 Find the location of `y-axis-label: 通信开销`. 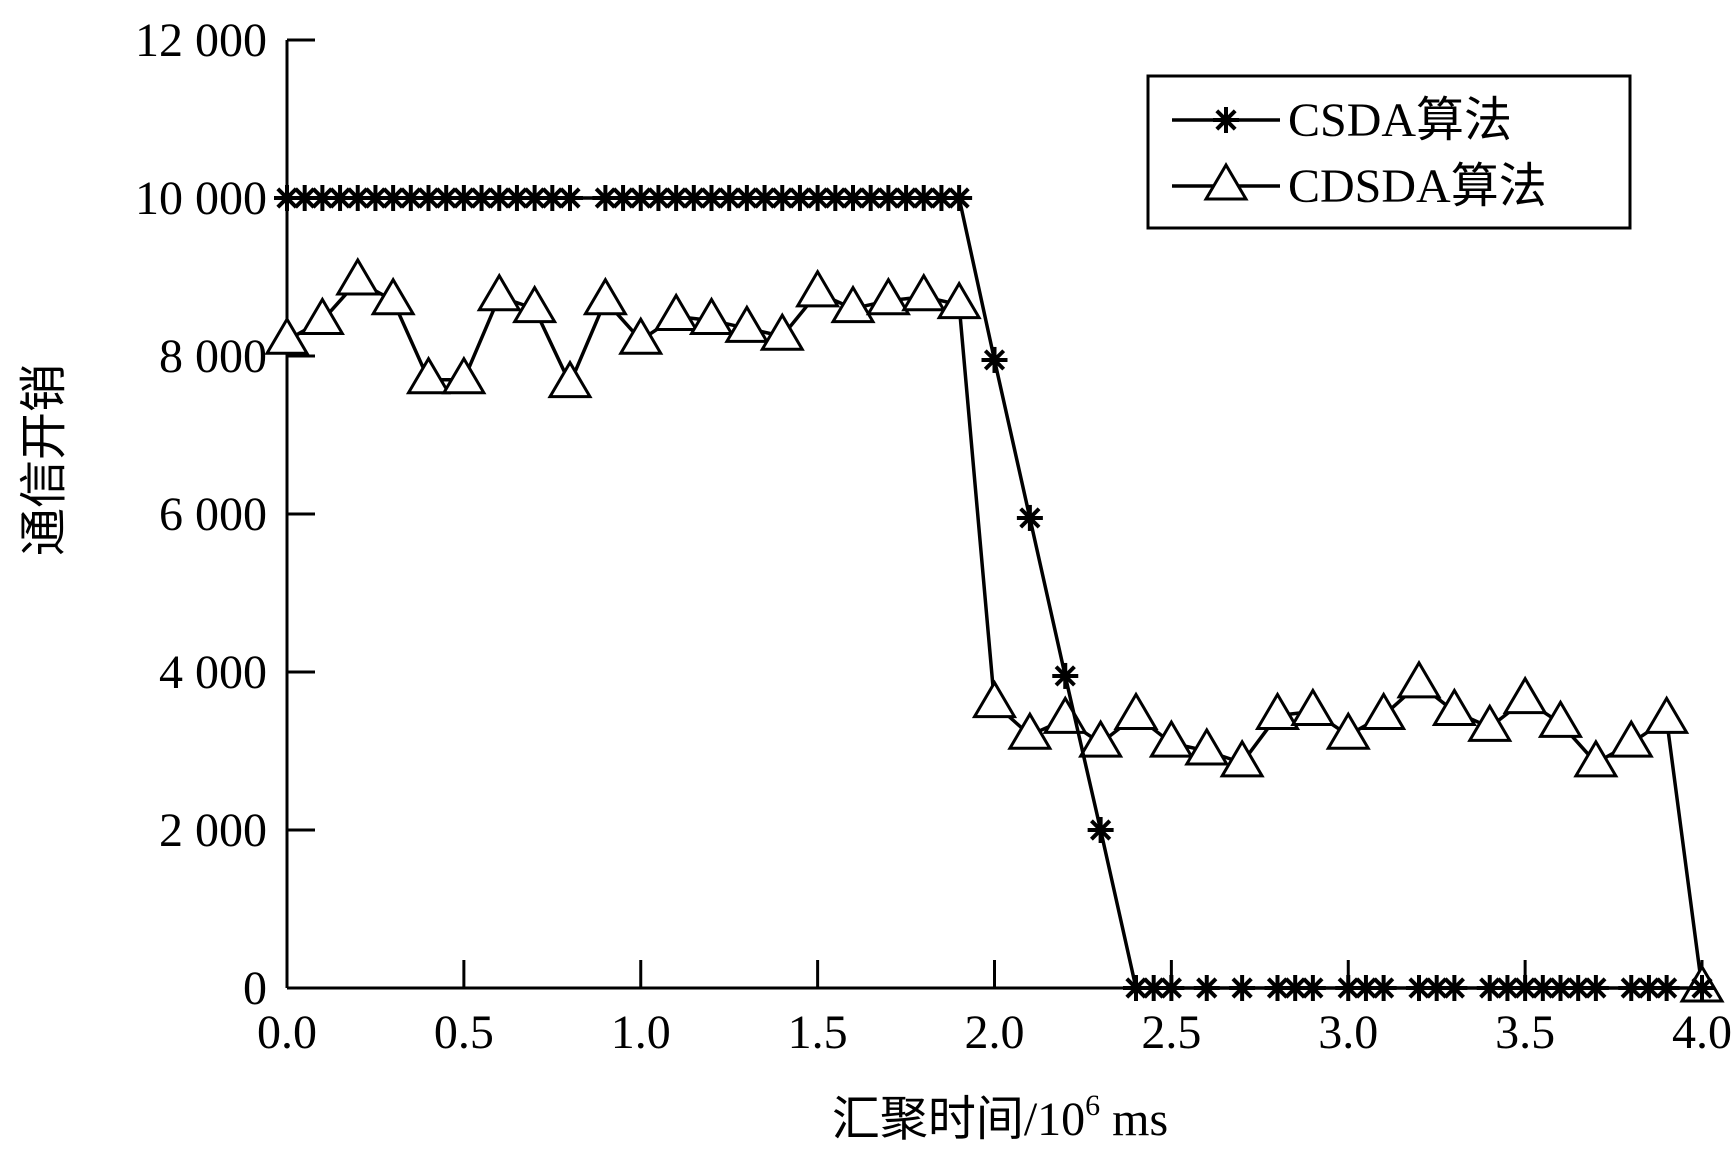

y-axis-label: 通信开销 is located at coordinates (44, 460).